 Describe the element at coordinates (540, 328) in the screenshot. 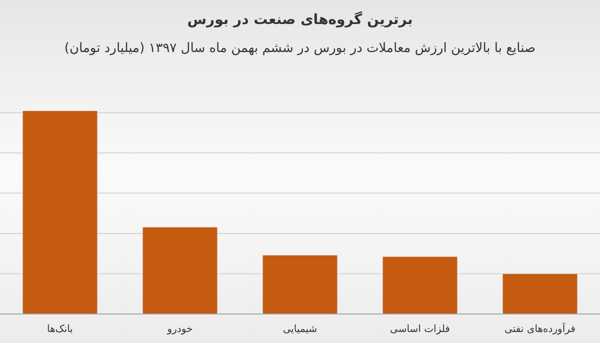

I see `x-tick-label: فرآورده‌های نفتی` at that location.